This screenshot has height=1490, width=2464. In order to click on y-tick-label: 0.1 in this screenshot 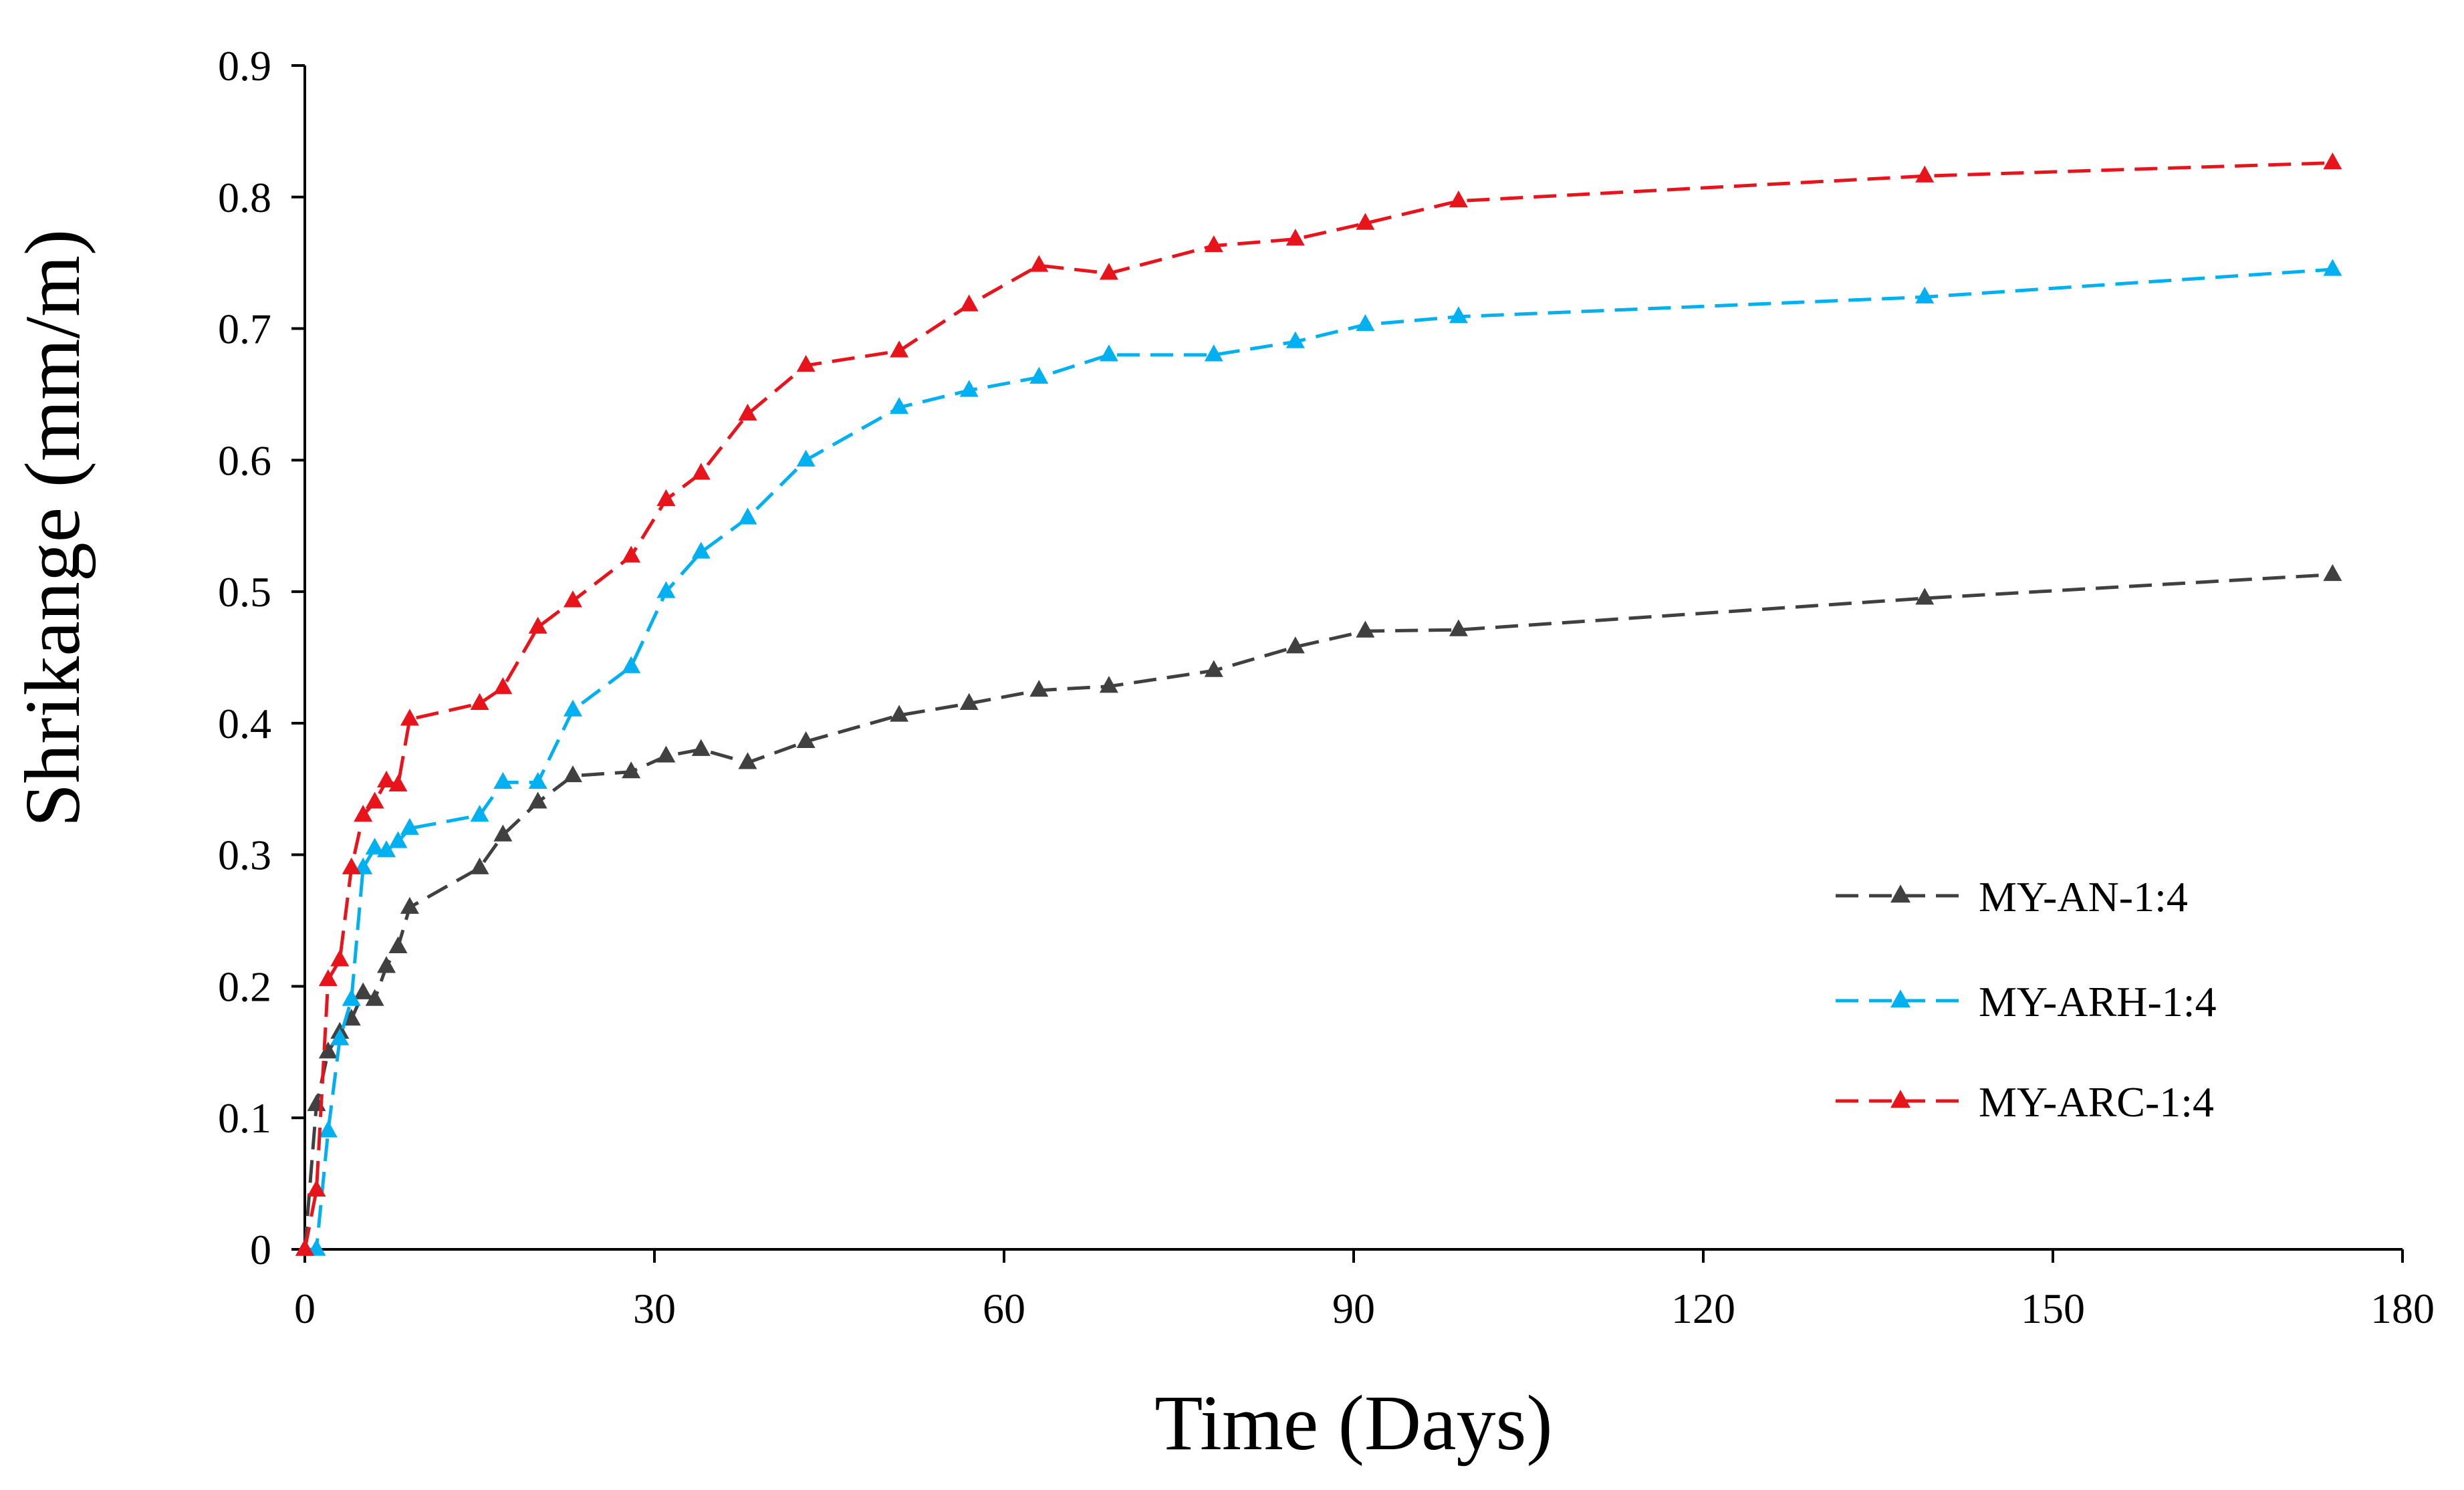, I will do `click(245, 1118)`.